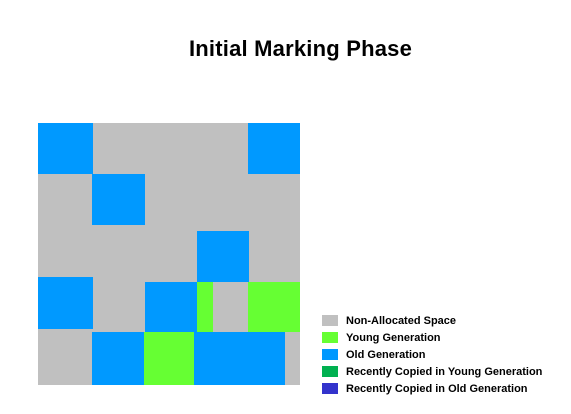 This screenshot has height=414, width=571. Describe the element at coordinates (386, 354) in the screenshot. I see `legend-label: Old Generation` at that location.